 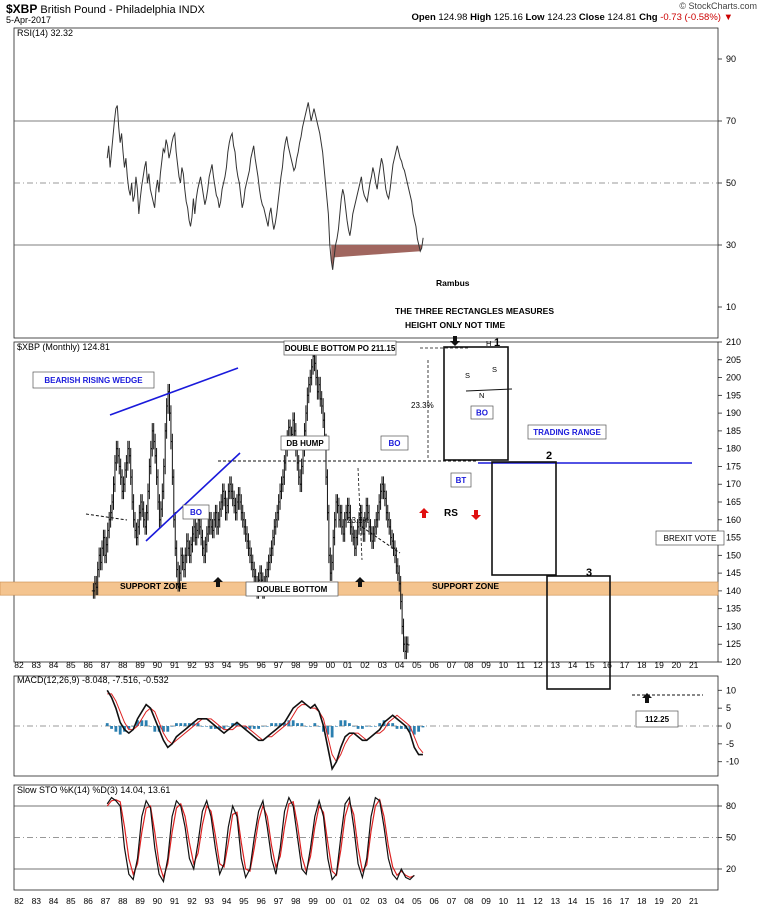 What do you see at coordinates (733, 644) in the screenshot?
I see `price-tick-label: 125` at bounding box center [733, 644].